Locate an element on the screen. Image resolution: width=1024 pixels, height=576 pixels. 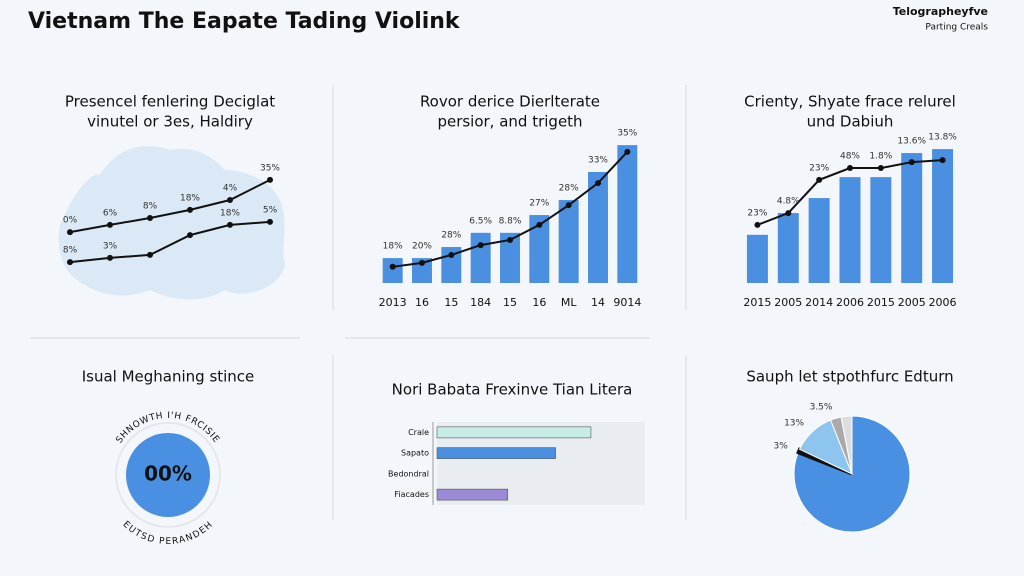
gauge is located at coordinates (168, 475).